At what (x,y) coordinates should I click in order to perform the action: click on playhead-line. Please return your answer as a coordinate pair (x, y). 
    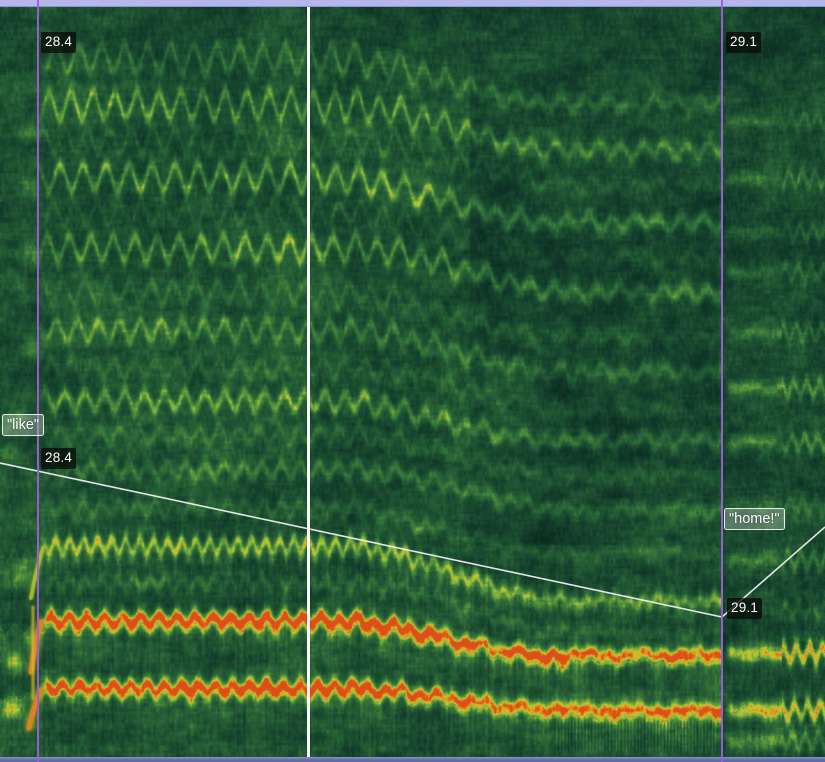
    Looking at the image, I should click on (308, 382).